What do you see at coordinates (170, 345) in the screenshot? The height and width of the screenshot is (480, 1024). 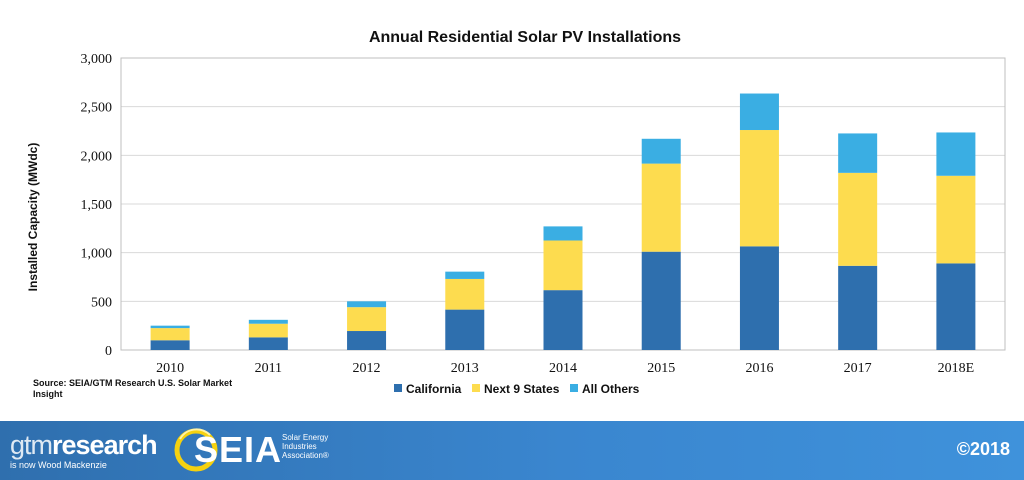 I see `bar-california-2010` at bounding box center [170, 345].